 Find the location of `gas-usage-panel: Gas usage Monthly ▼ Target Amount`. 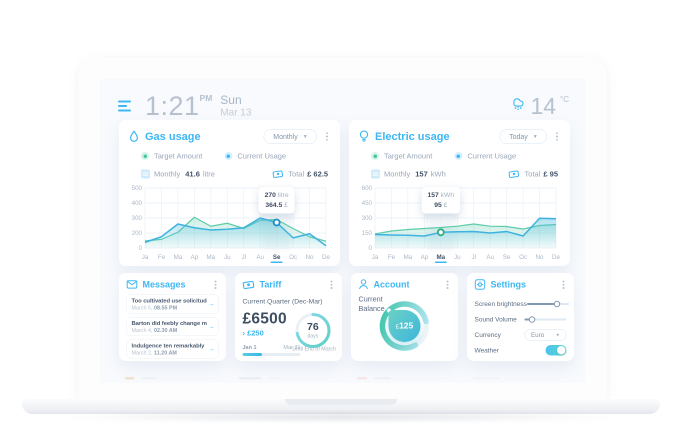

gas-usage-panel: Gas usage Monthly ▼ Target Amount is located at coordinates (229, 193).